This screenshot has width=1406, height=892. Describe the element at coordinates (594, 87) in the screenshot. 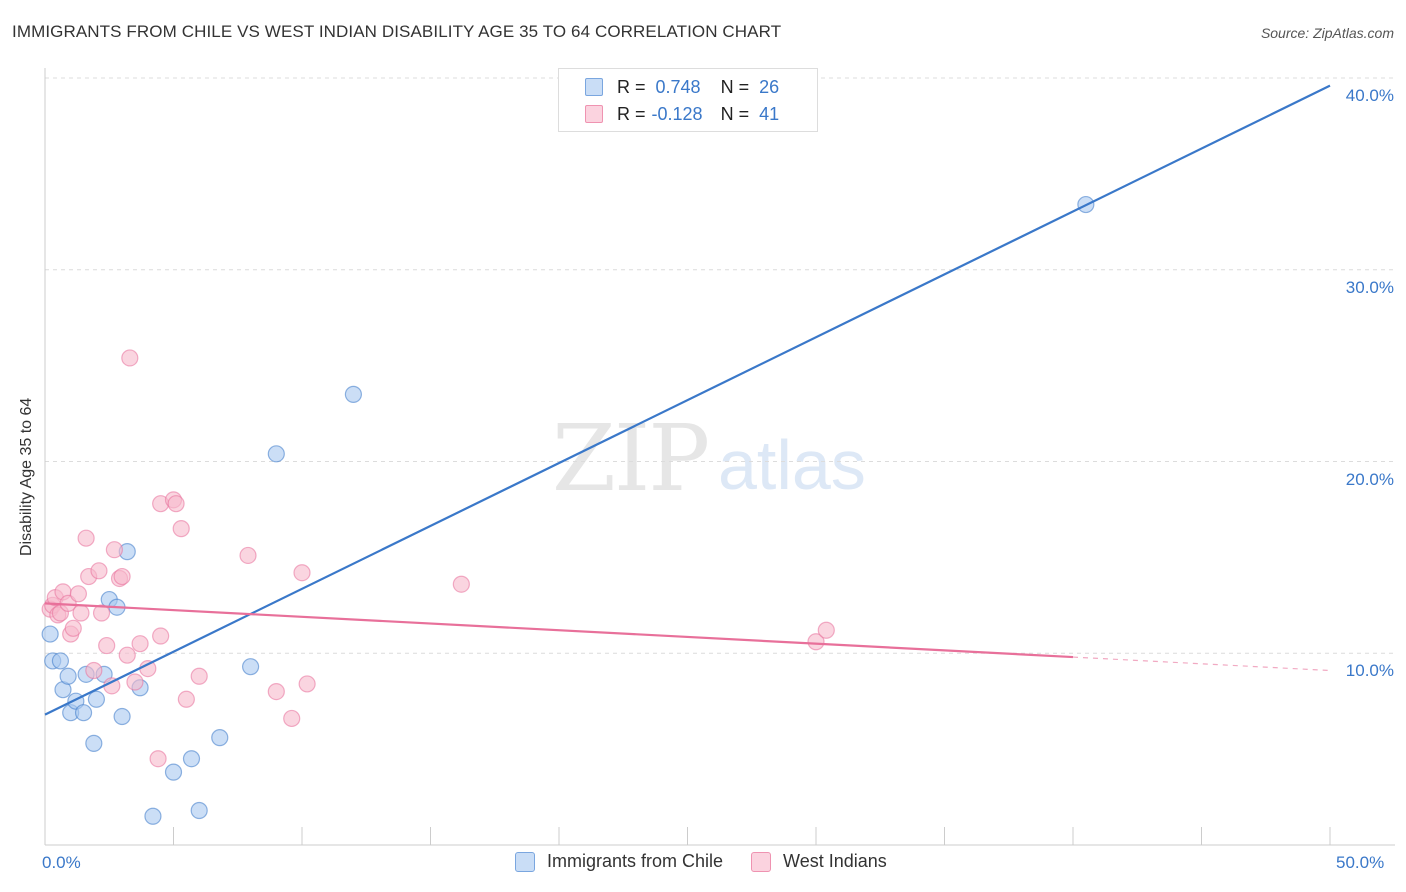

I see `legend-swatch-chile` at that location.